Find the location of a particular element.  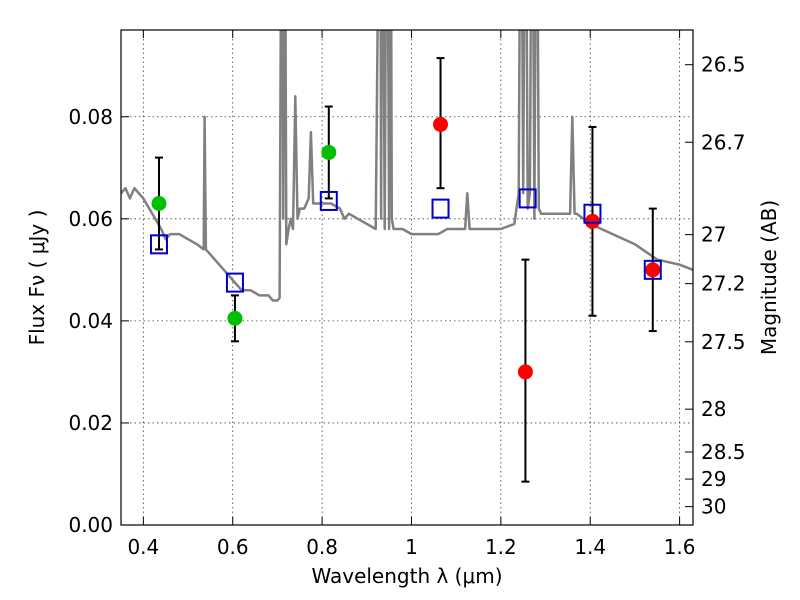

x-tick-label: 1.6 is located at coordinates (680, 547).